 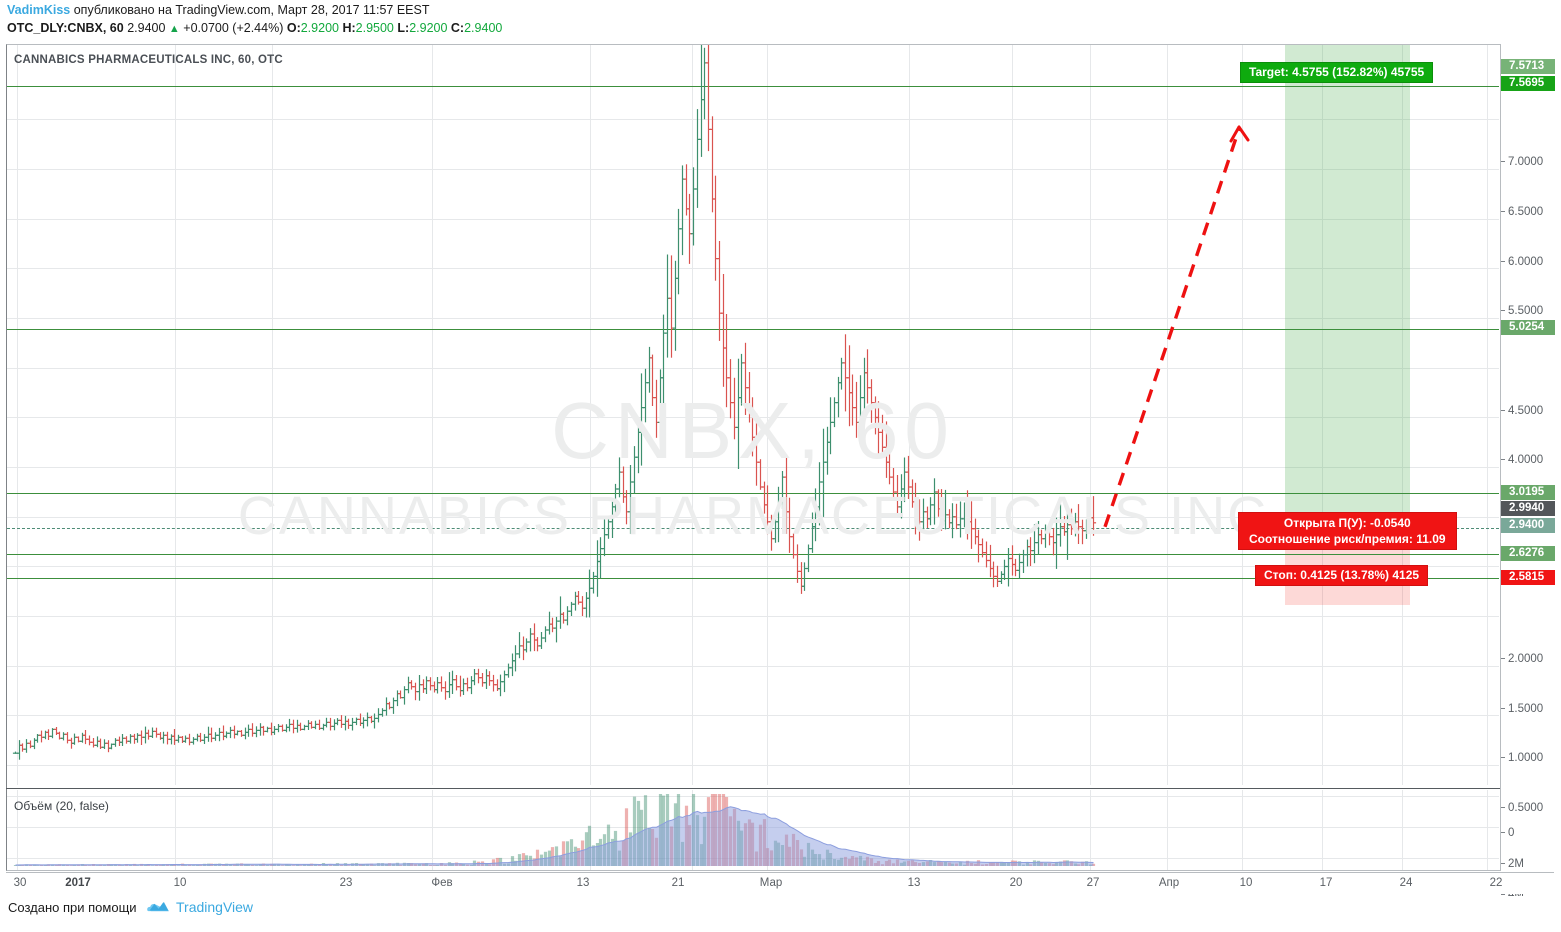 I want to click on price-tick: 0.5000, so click(x=1522, y=808).